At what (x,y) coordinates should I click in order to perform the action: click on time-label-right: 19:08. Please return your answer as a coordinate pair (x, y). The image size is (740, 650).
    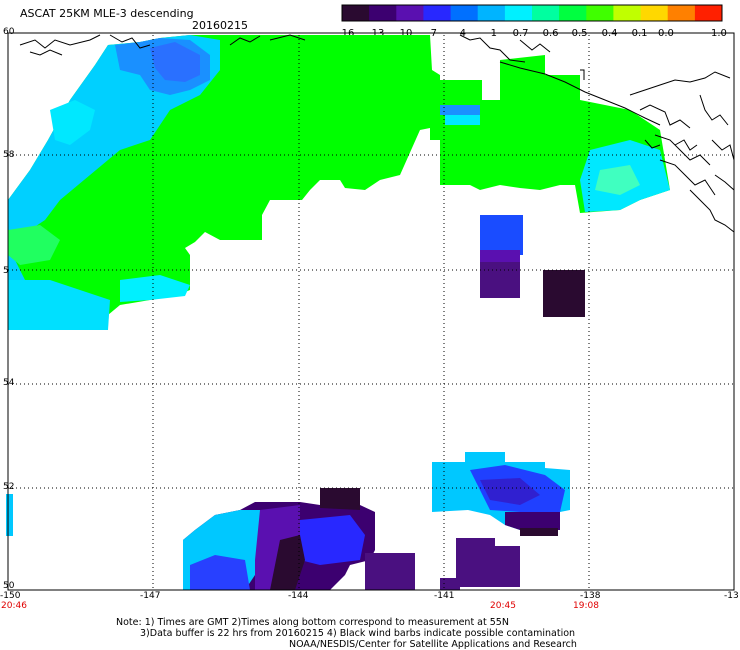
    Looking at the image, I should click on (586, 606).